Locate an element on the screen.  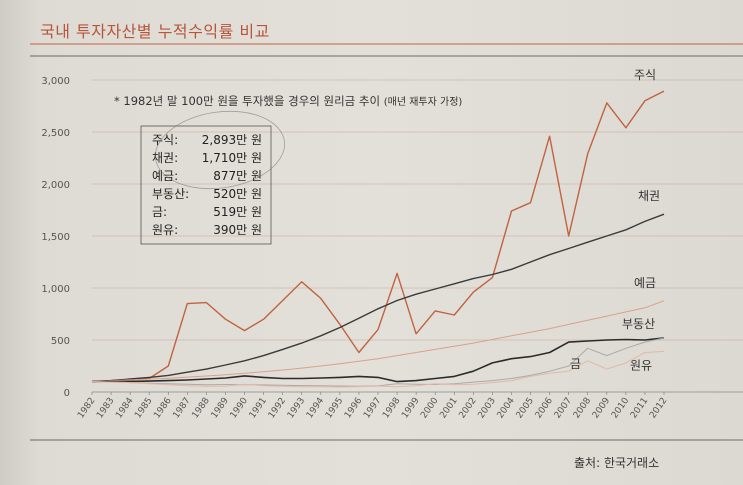
x-tick-label: 2008 is located at coordinates (582, 408).